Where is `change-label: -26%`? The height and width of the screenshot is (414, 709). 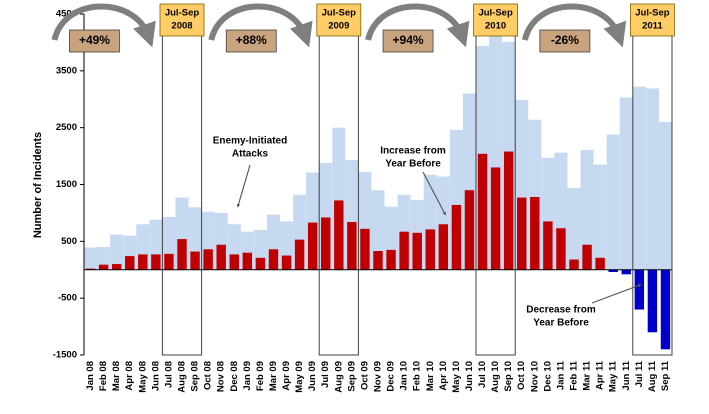 change-label: -26% is located at coordinates (565, 40).